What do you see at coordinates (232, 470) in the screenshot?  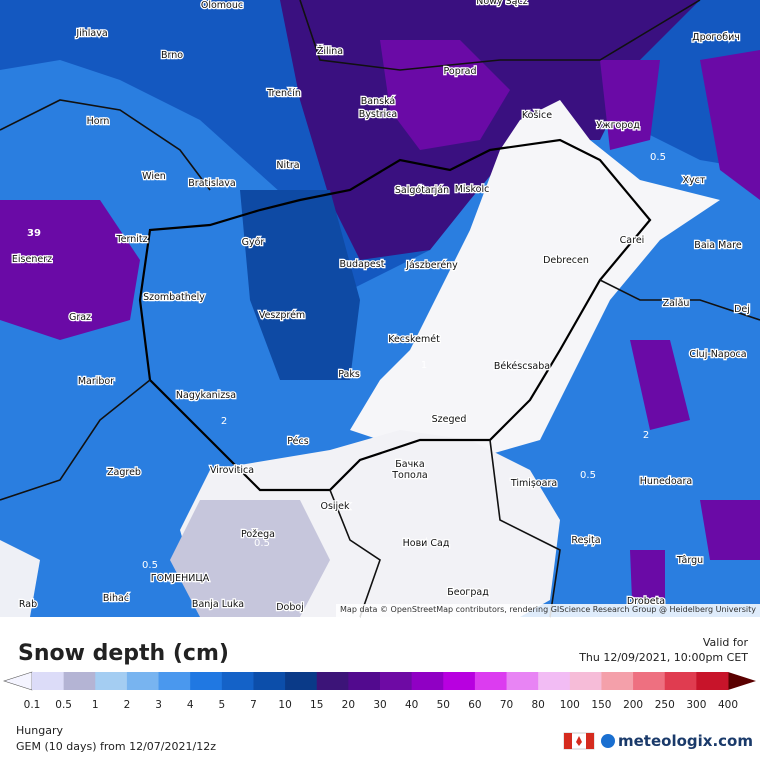 I see `city-label: Virovitica` at bounding box center [232, 470].